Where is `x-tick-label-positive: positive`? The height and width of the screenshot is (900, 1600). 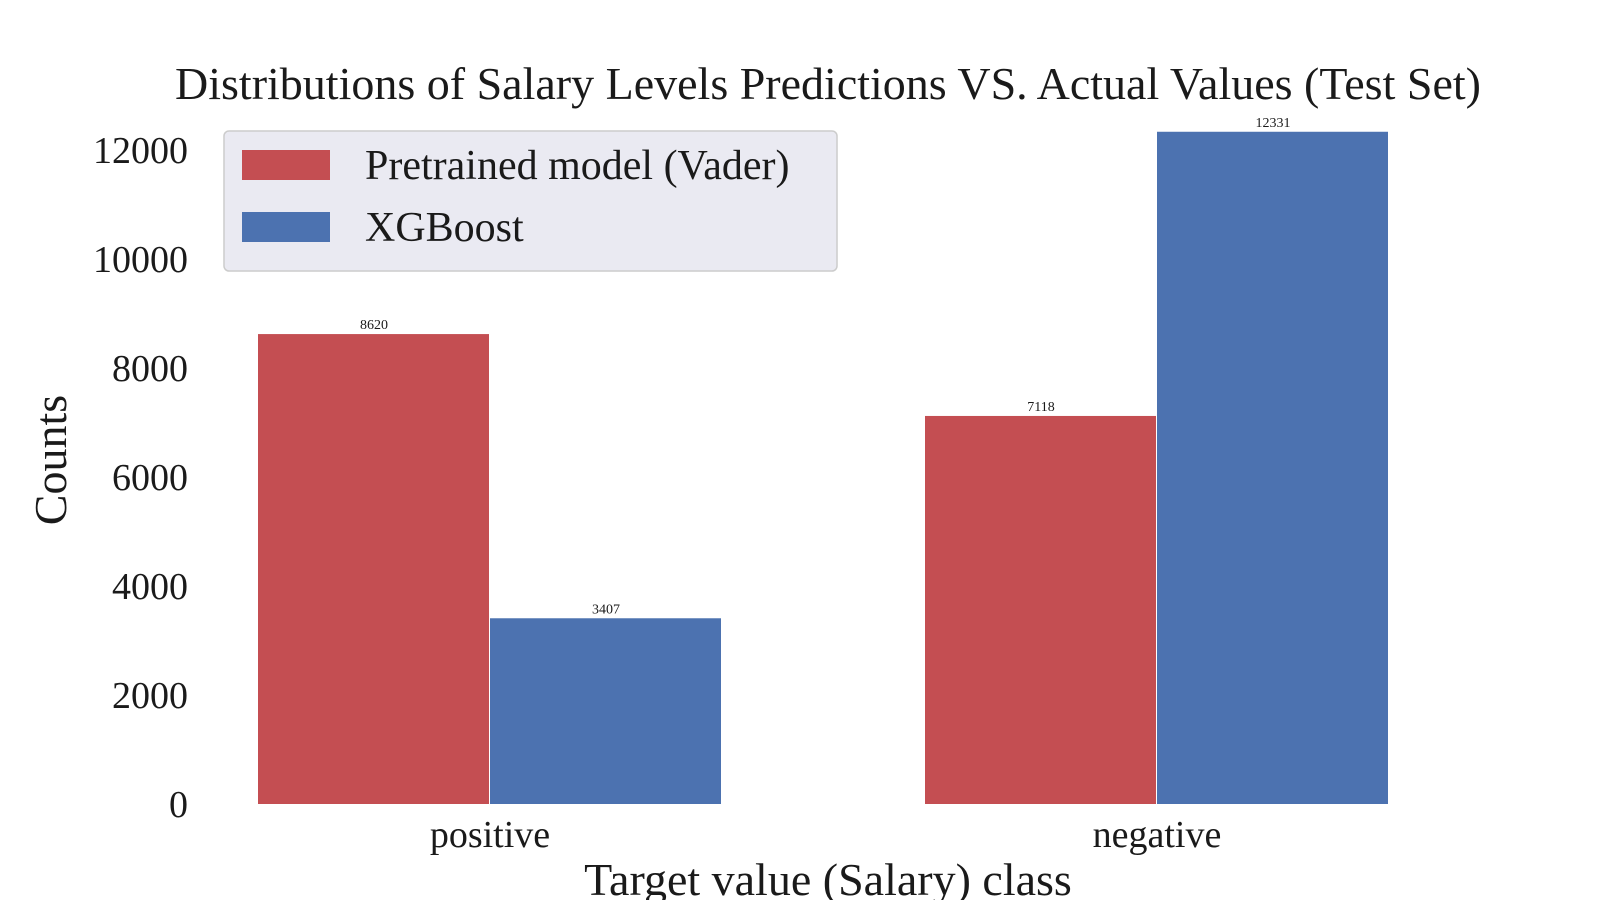 x-tick-label-positive: positive is located at coordinates (490, 835).